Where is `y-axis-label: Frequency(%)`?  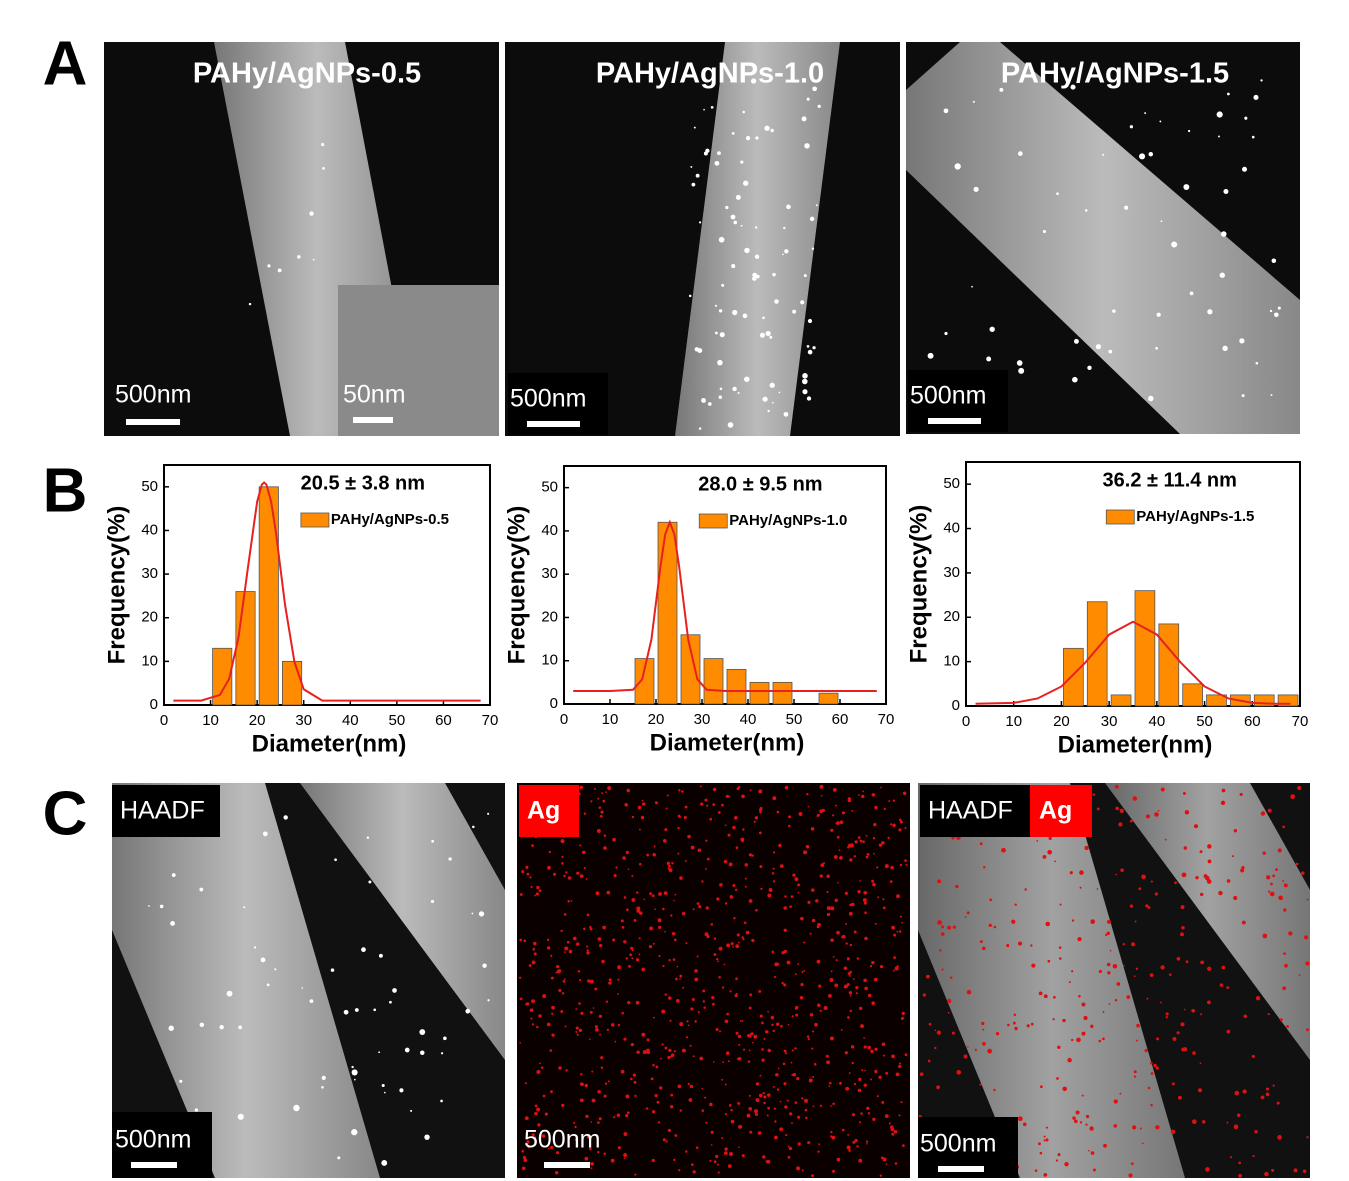
y-axis-label: Frequency(%) is located at coordinates (116, 585).